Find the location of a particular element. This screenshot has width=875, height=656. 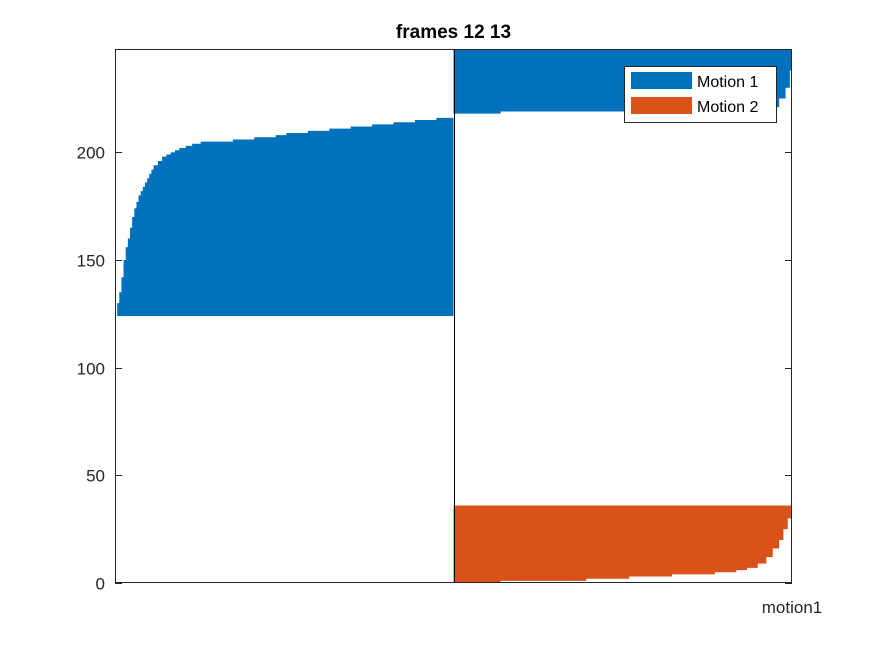

legend-label-motion-2: Motion 2 is located at coordinates (727, 107).